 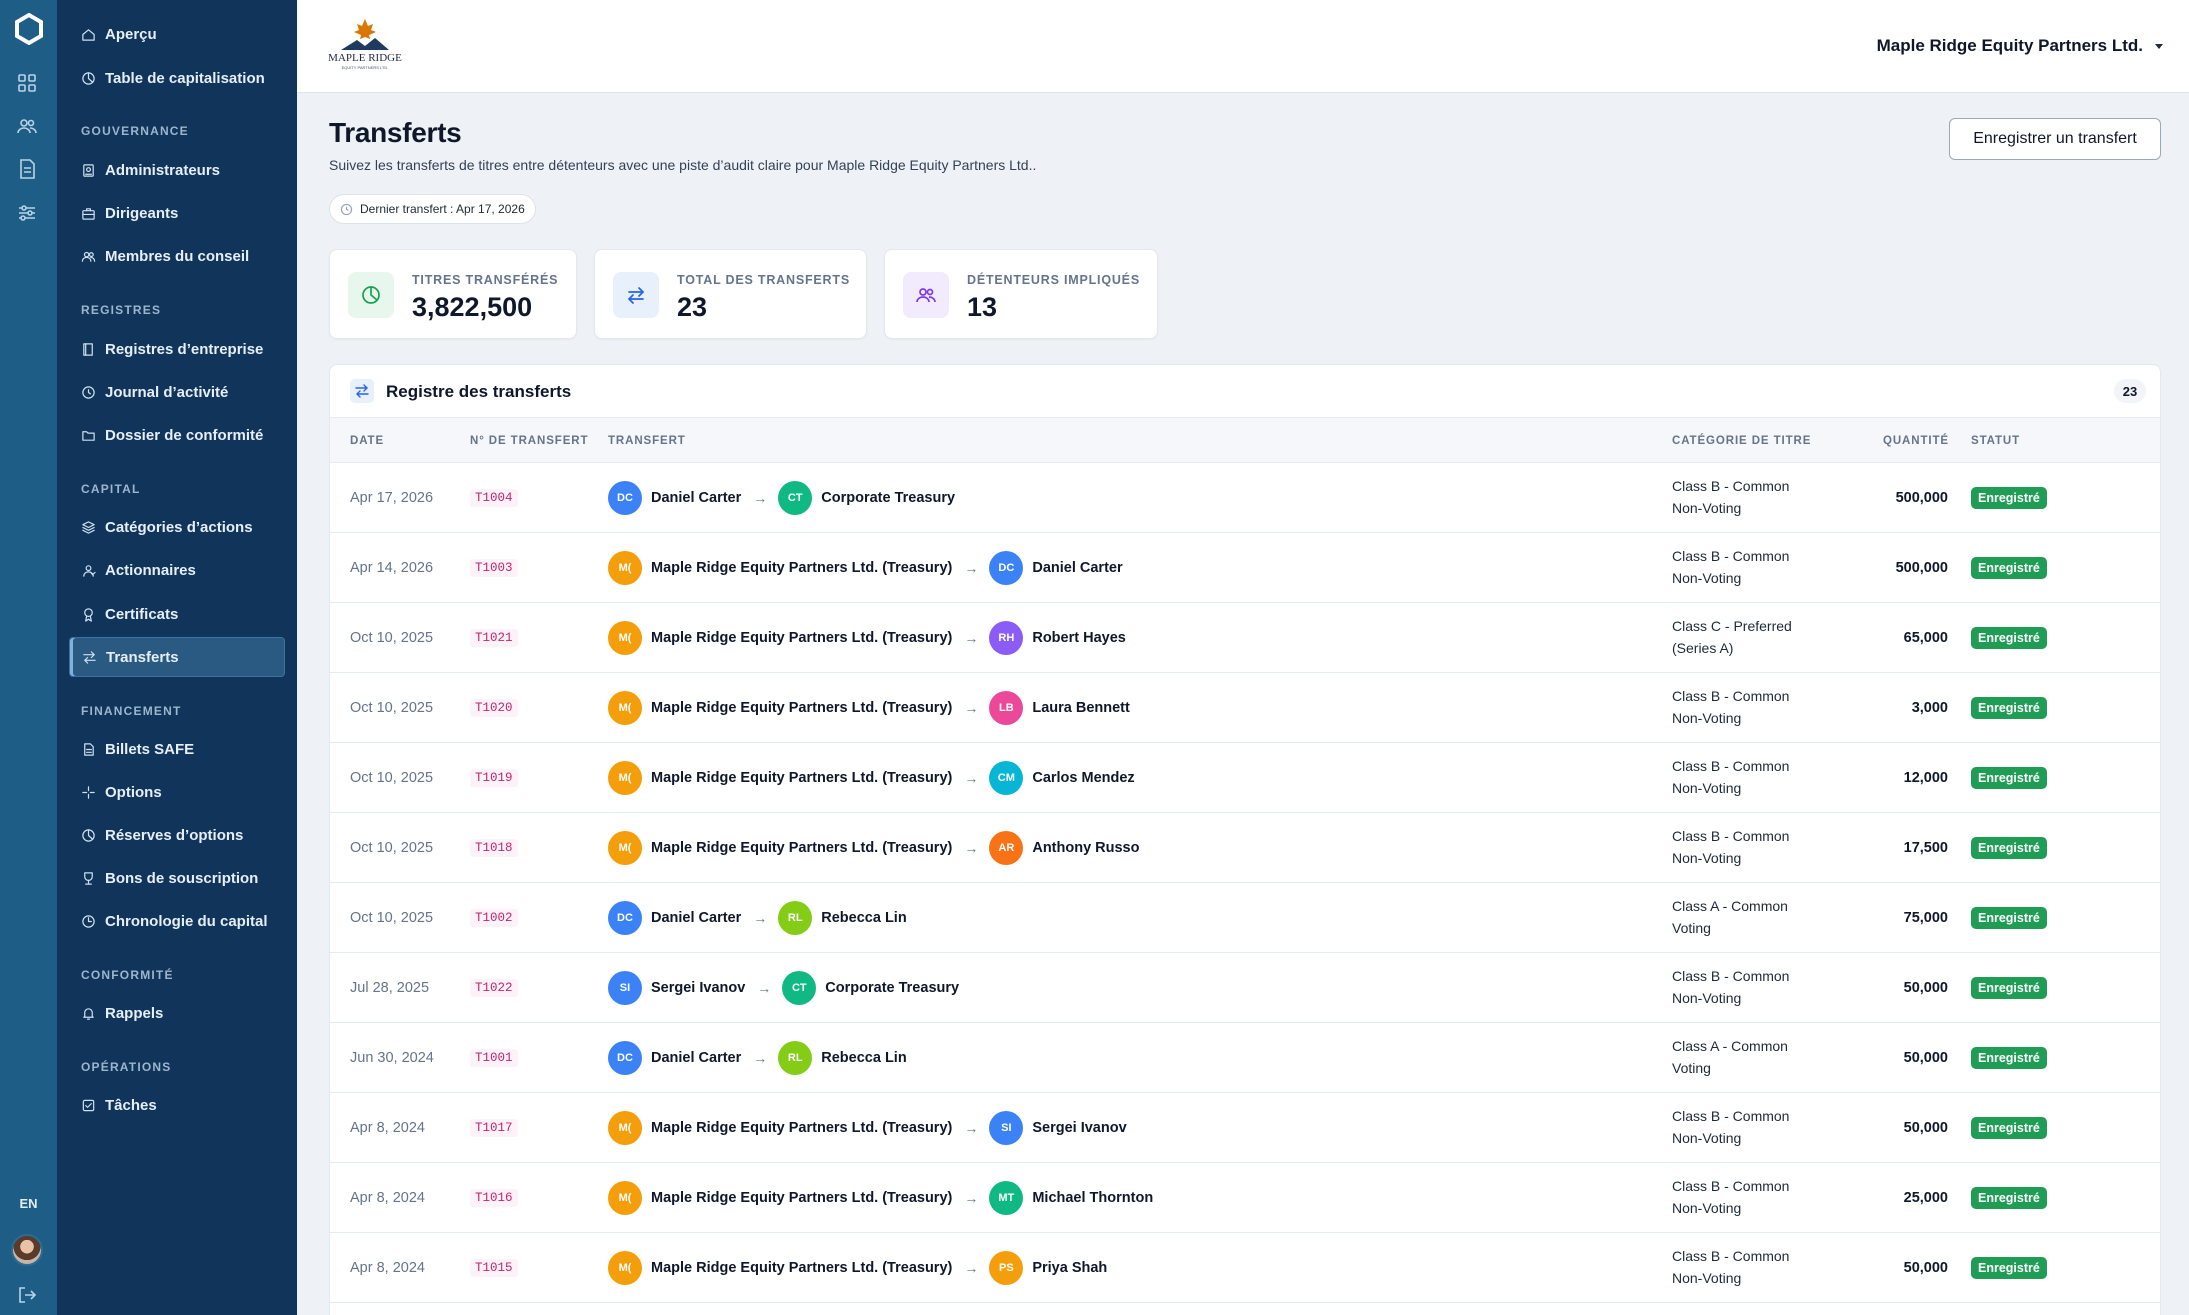 What do you see at coordinates (346, 209) in the screenshot?
I see `clock-icon` at bounding box center [346, 209].